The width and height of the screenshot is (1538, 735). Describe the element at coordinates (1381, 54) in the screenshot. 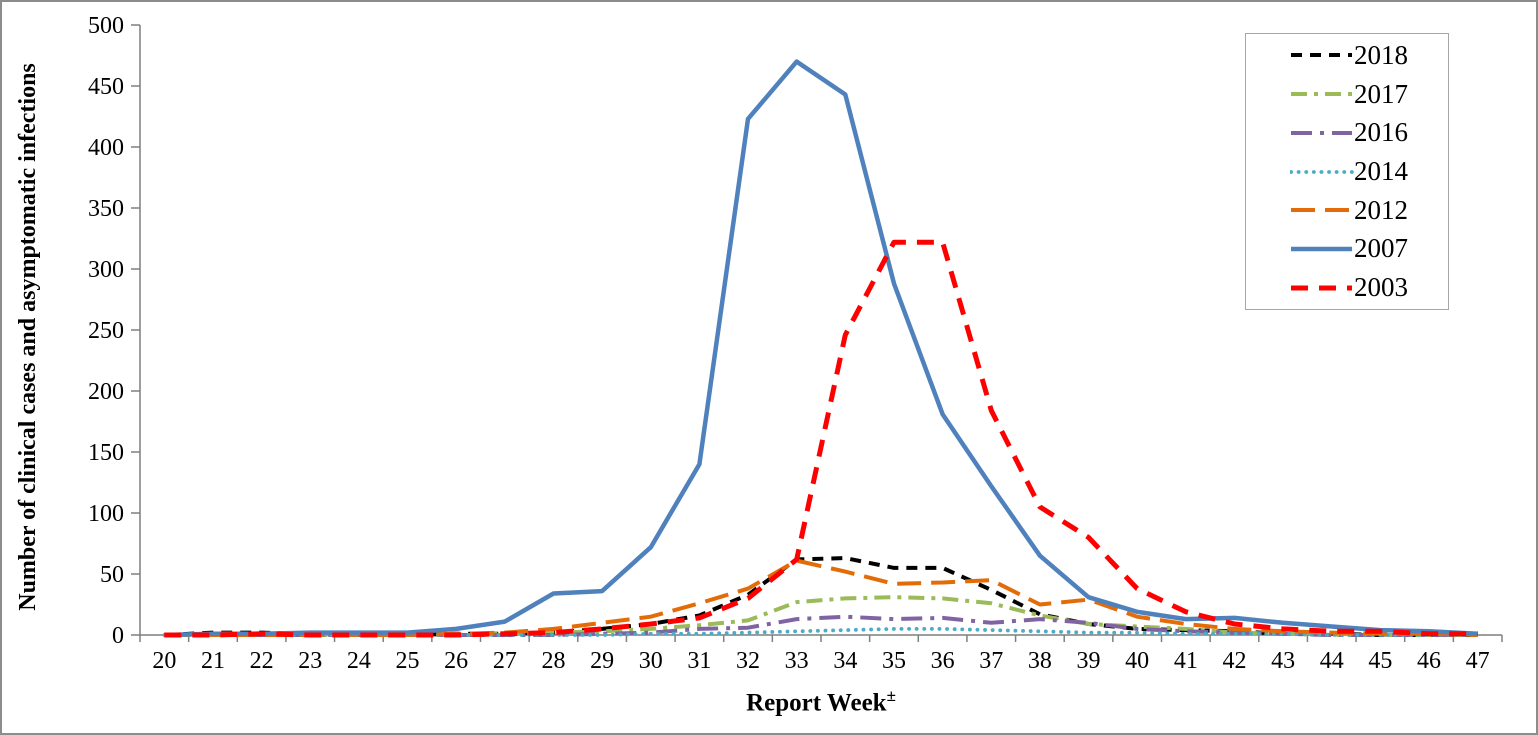

I see `legend-label-2018: 2018` at that location.